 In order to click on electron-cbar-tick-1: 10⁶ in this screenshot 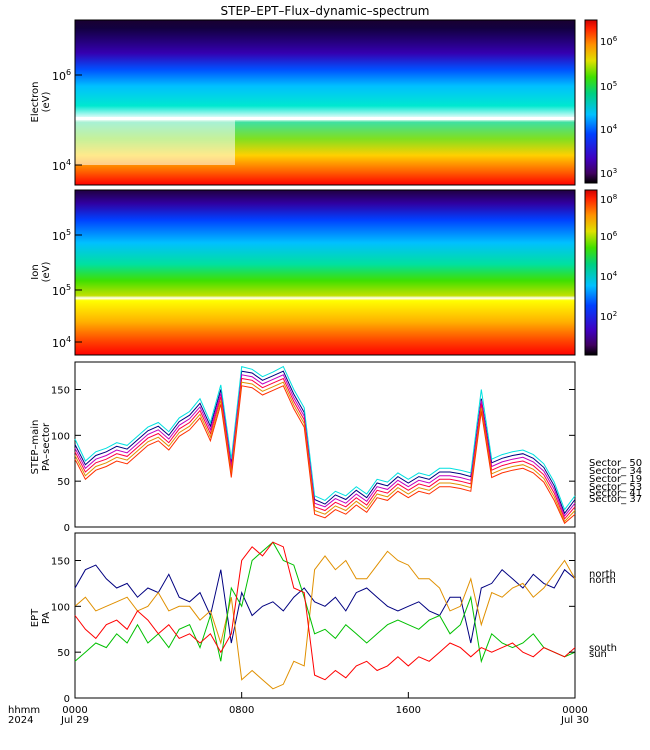, I will do `click(609, 41)`.